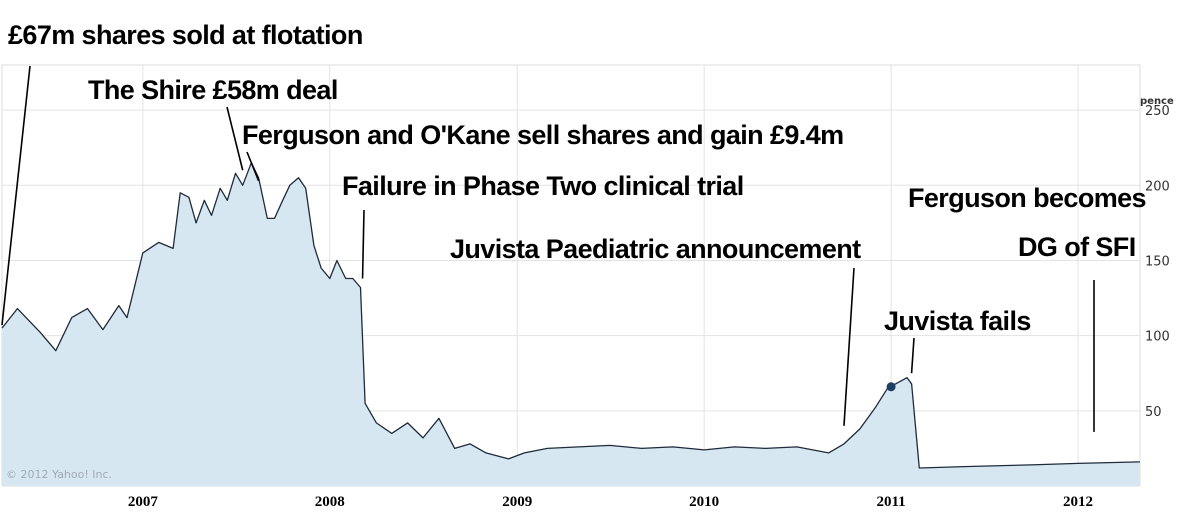 The image size is (1177, 531). What do you see at coordinates (957, 321) in the screenshot?
I see `annotation-label: Juvista fails` at bounding box center [957, 321].